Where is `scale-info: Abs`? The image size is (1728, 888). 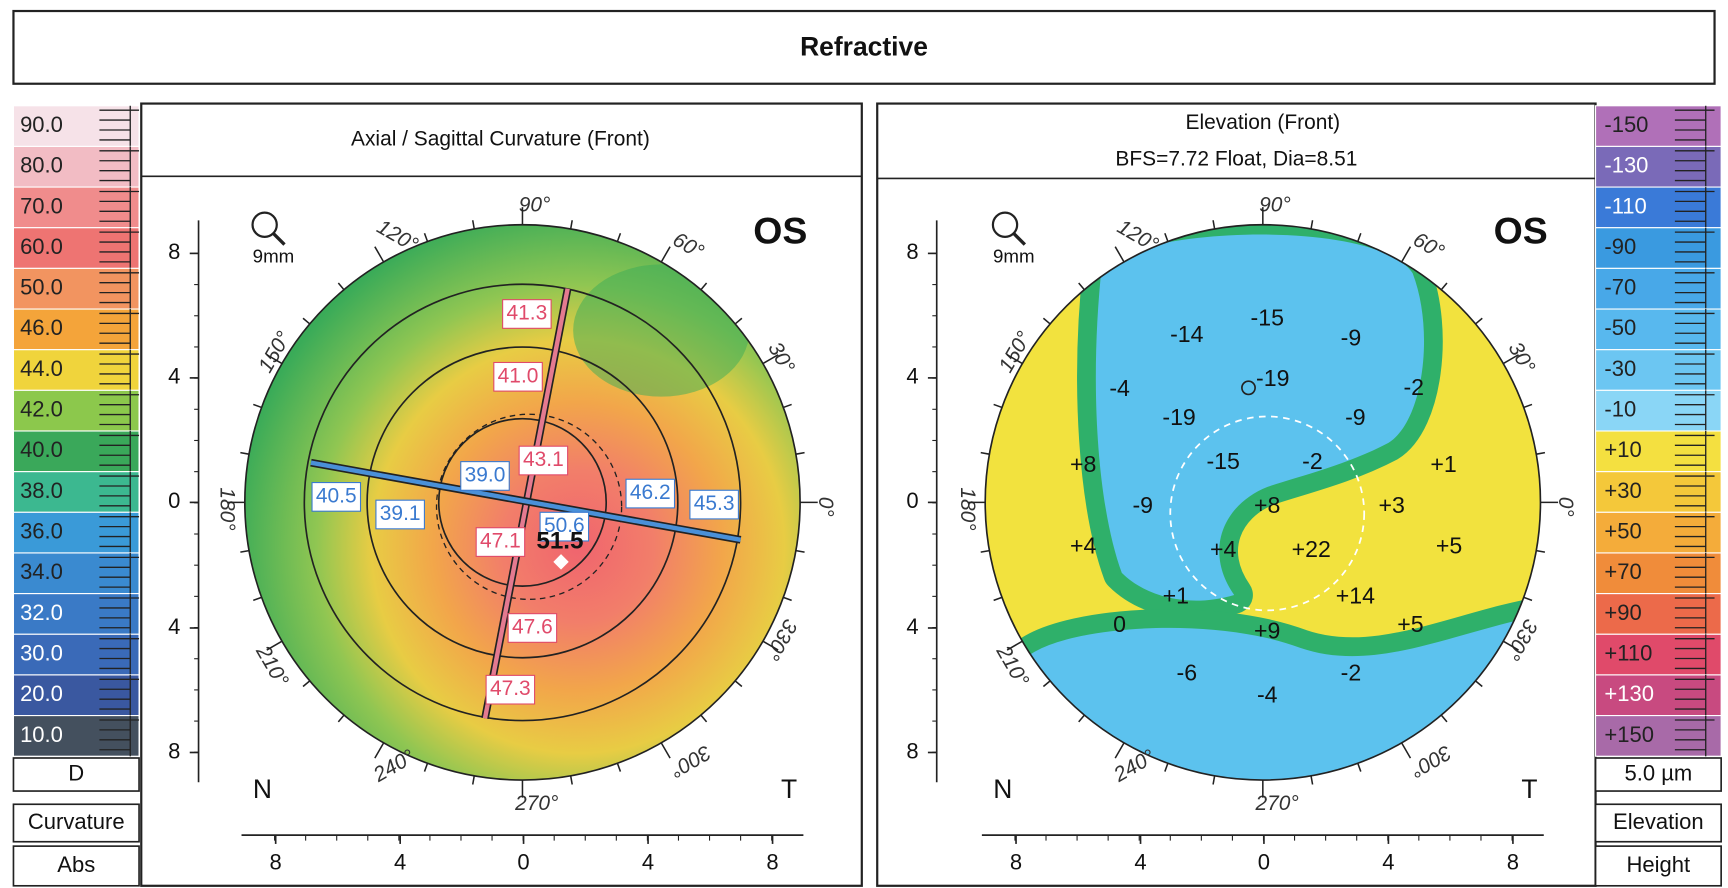 scale-info: Abs is located at coordinates (76, 864).